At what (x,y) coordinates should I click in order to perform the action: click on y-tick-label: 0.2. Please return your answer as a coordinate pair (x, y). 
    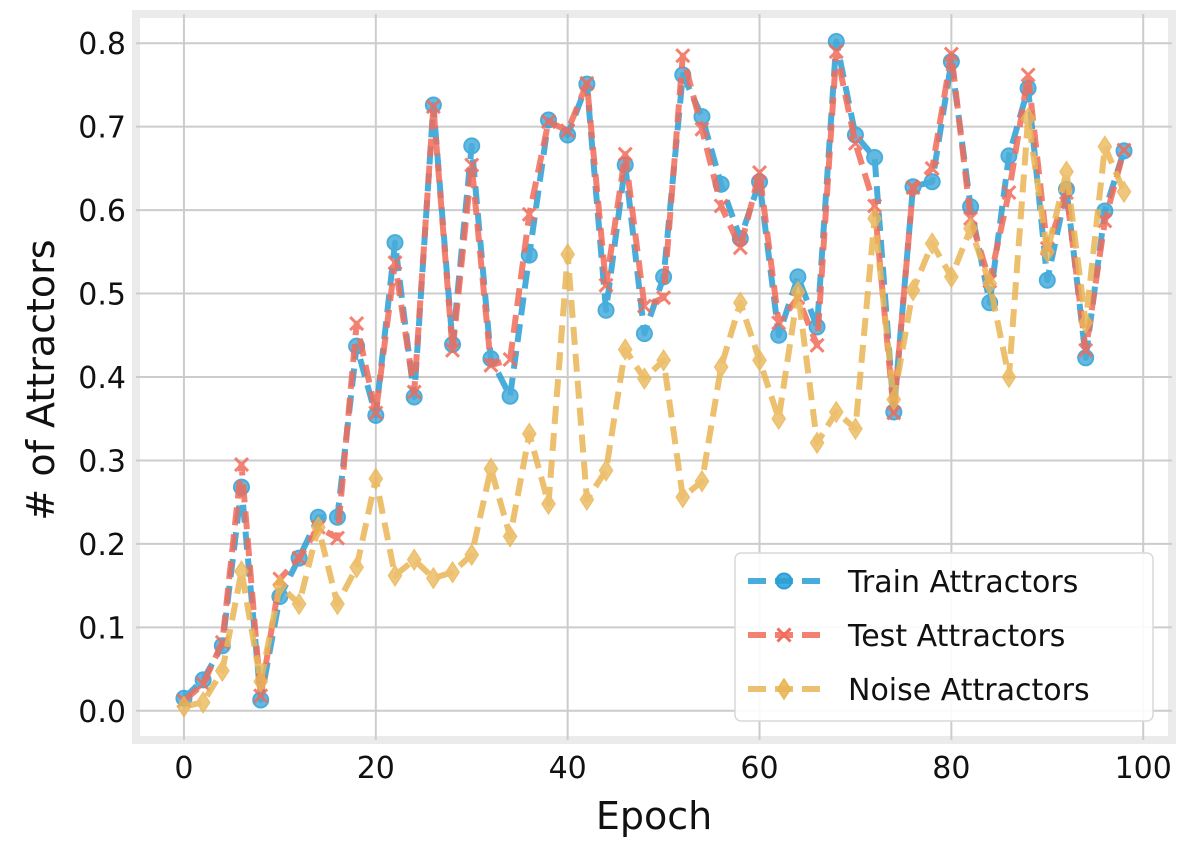
    Looking at the image, I should click on (102, 545).